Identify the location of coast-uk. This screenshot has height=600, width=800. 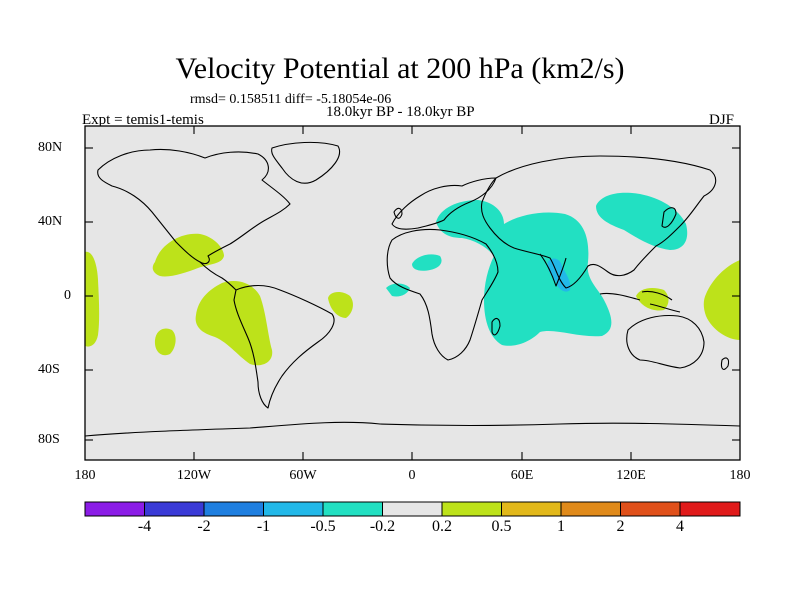
(398, 213).